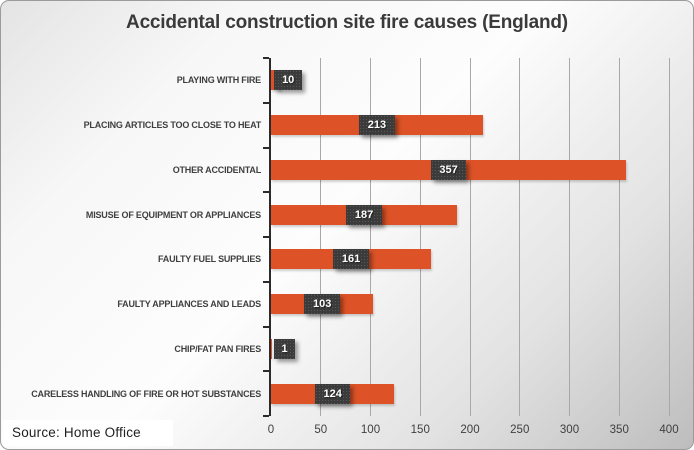 The image size is (694, 450). What do you see at coordinates (569, 430) in the screenshot?
I see `x-tick-label: 300` at bounding box center [569, 430].